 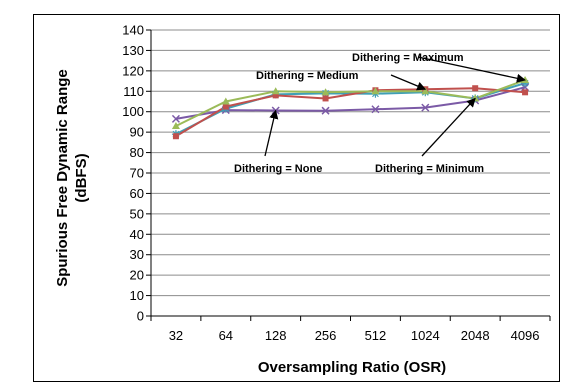 I want to click on y-tick-label: 140, so click(x=133, y=30).